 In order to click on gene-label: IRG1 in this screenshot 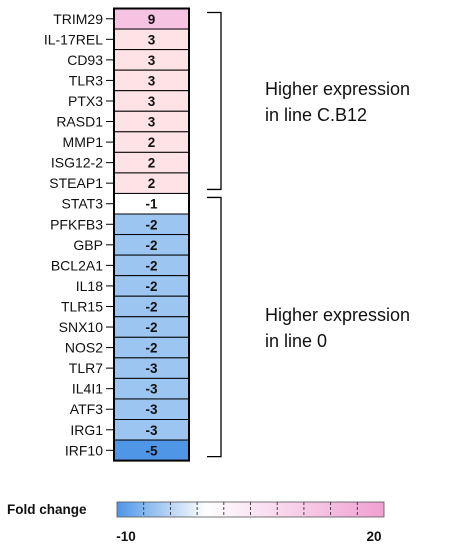, I will do `click(86, 430)`.